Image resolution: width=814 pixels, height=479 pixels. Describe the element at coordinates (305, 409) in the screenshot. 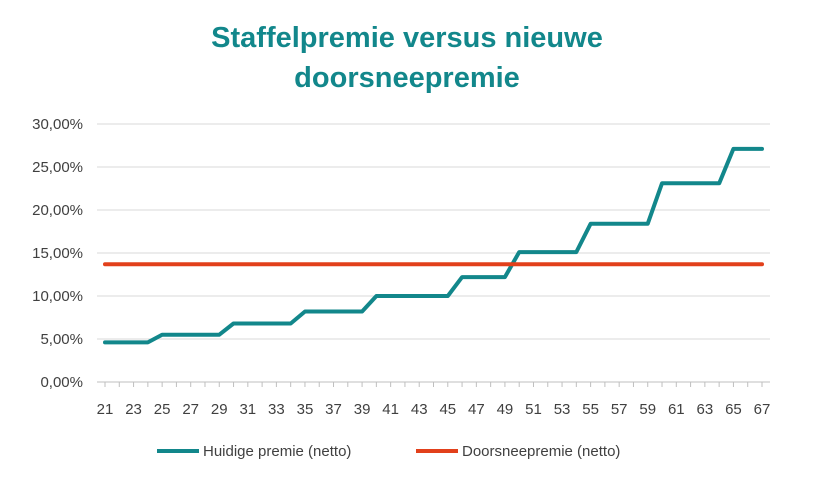

I see `x-tick-label: 35` at that location.